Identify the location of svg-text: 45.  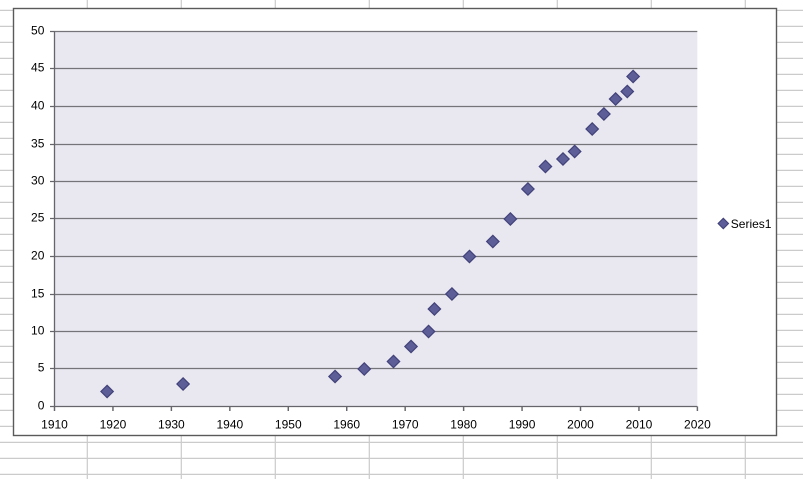
(38, 68).